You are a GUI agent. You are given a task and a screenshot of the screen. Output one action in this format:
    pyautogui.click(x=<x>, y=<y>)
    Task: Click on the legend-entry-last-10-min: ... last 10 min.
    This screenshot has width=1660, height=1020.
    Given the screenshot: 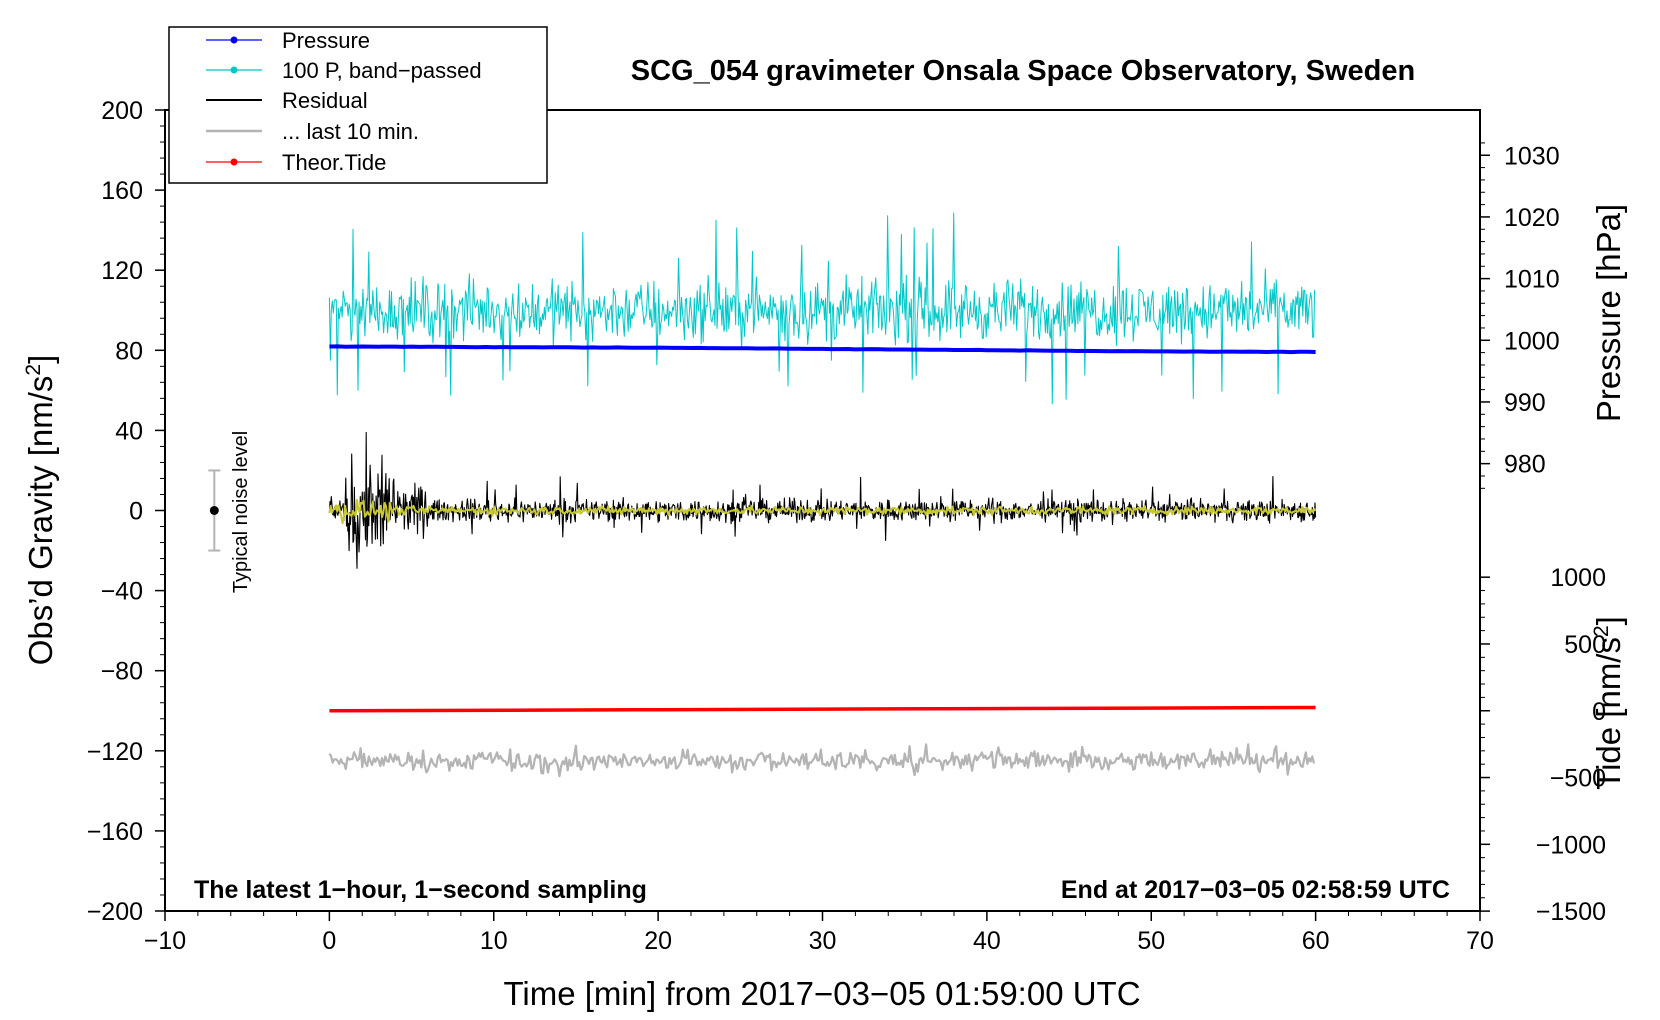 What is the action you would take?
    pyautogui.click(x=312, y=131)
    